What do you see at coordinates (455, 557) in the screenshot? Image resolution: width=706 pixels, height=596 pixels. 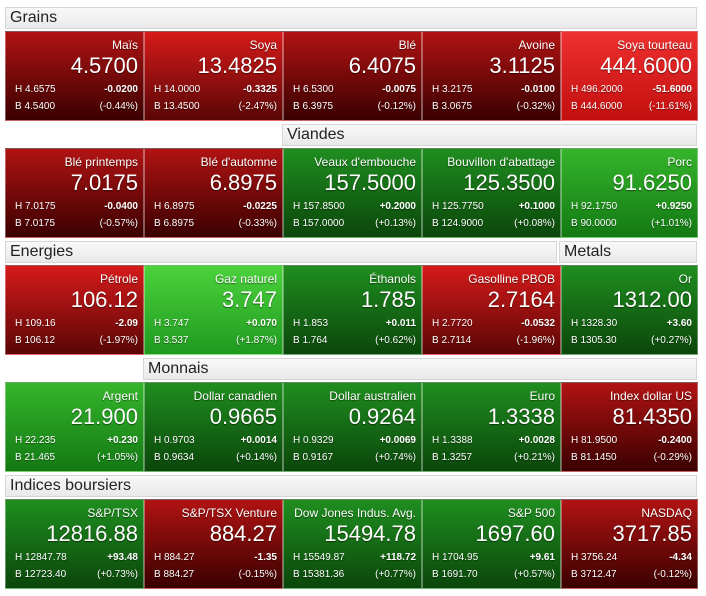 I see `tile-high: H 1704.95` at bounding box center [455, 557].